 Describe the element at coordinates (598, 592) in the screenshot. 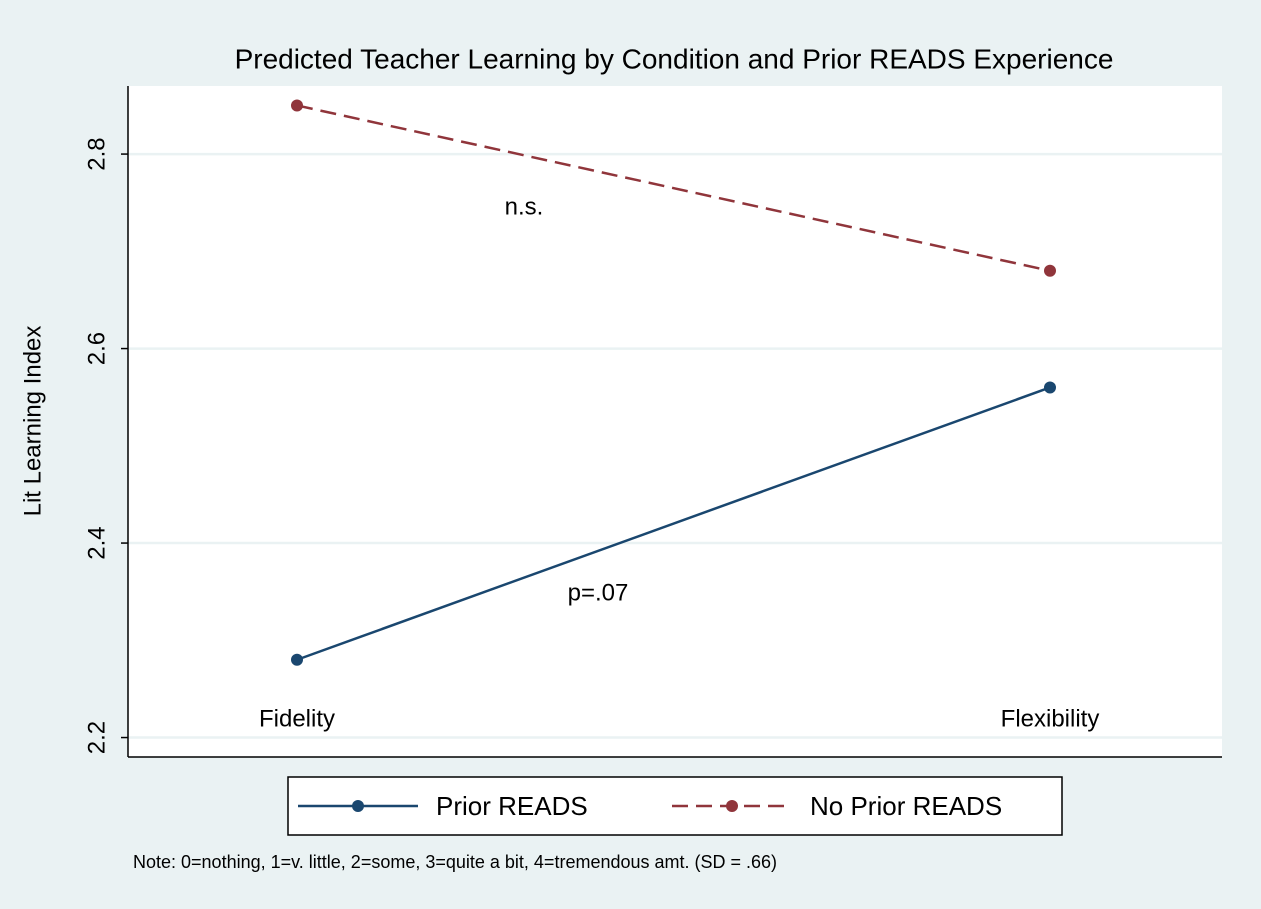

I see `annotation: p=.07` at that location.